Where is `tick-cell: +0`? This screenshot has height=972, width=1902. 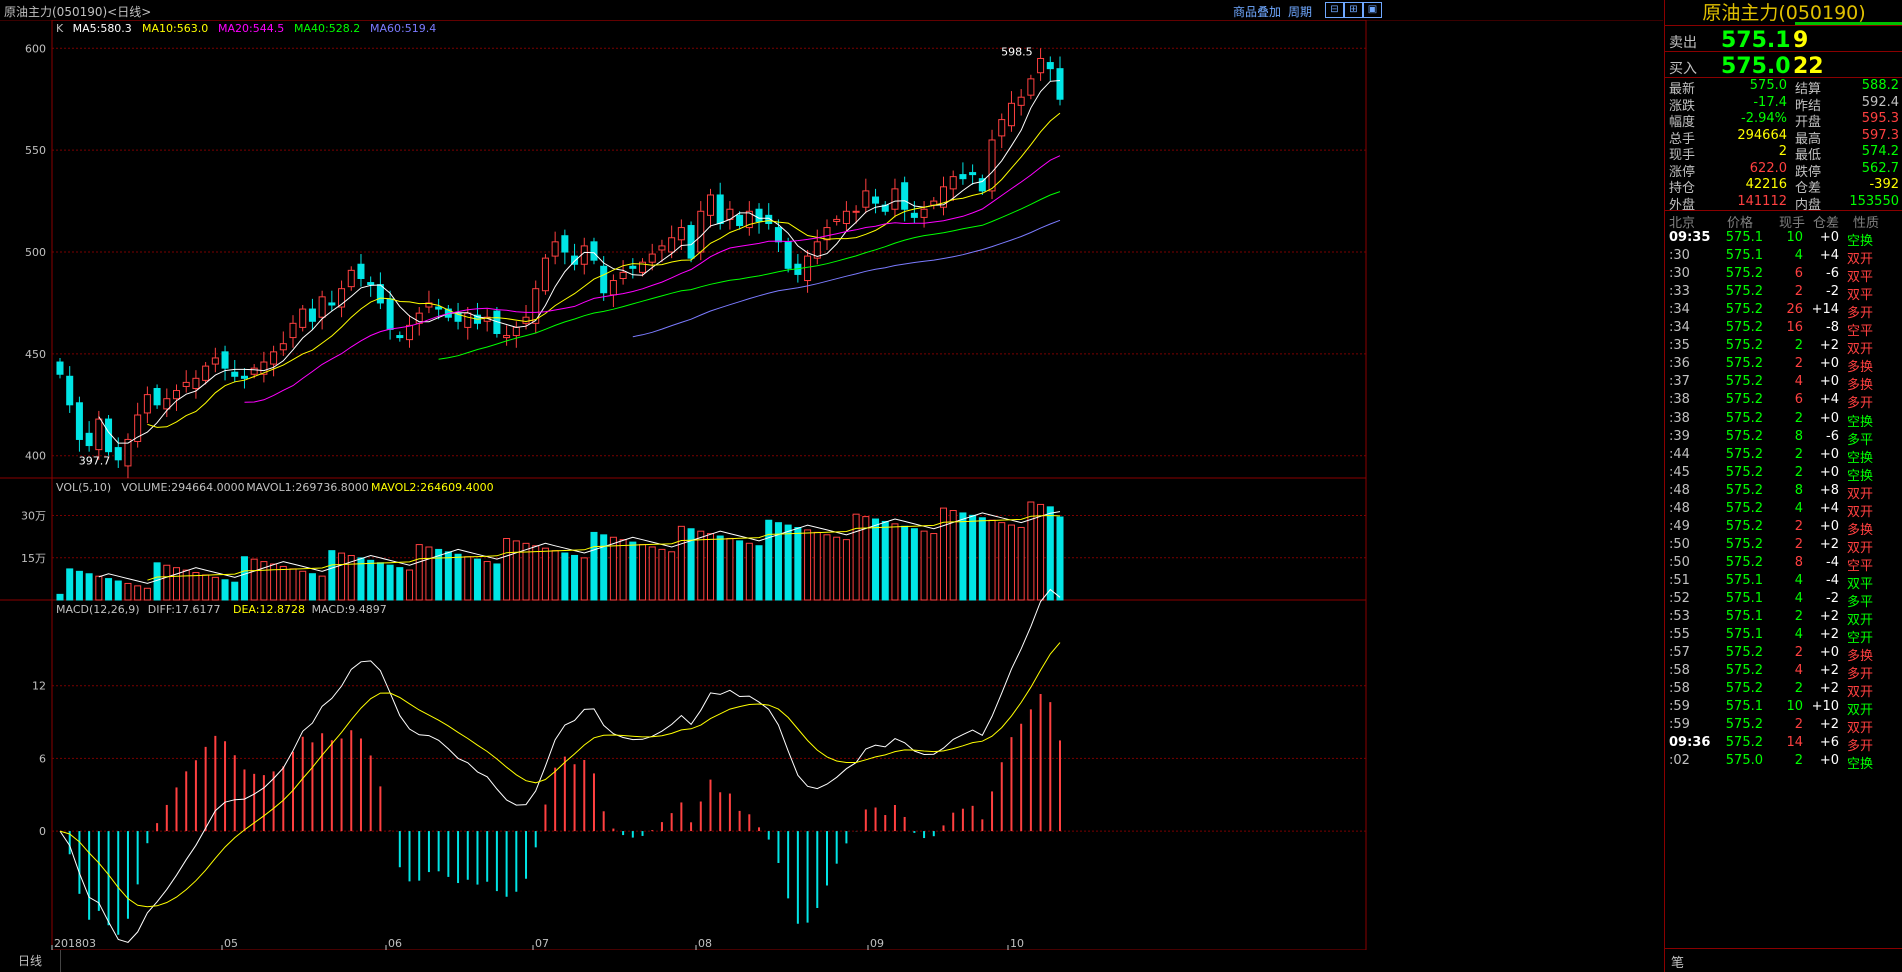 tick-cell: +0 is located at coordinates (1829, 382).